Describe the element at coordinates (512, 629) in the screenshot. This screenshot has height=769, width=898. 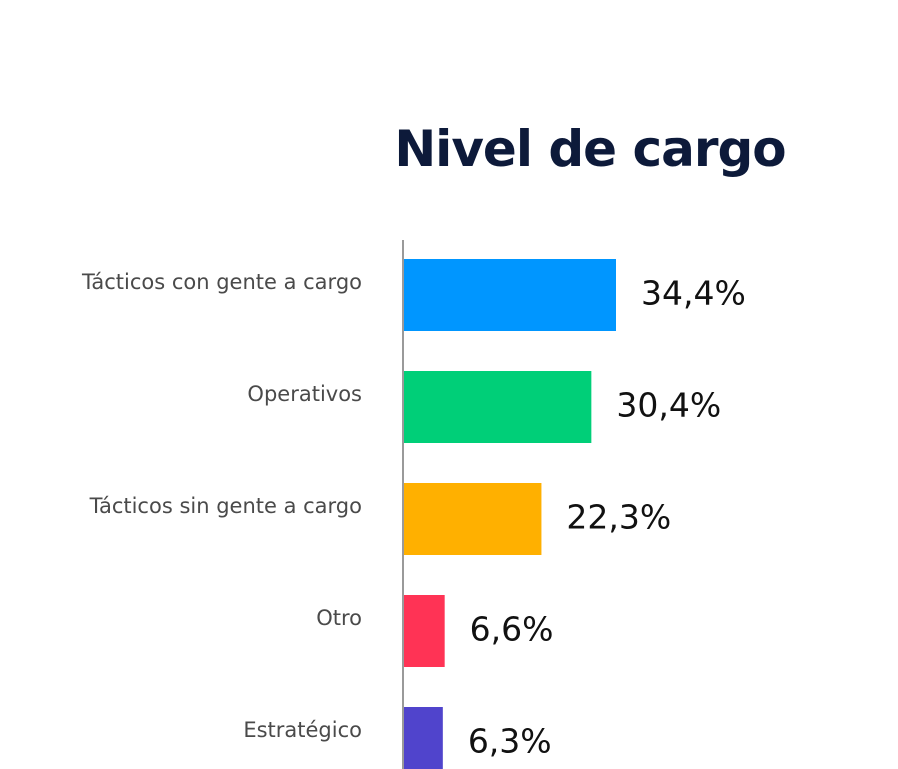
I see `value-label: 6,6%` at that location.